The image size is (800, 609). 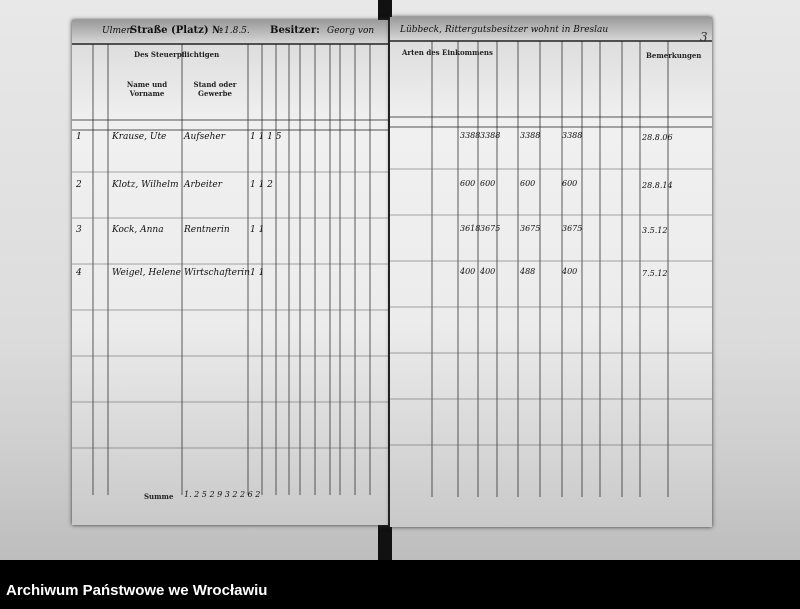 What do you see at coordinates (159, 496) in the screenshot?
I see `totals-label: Summe` at bounding box center [159, 496].